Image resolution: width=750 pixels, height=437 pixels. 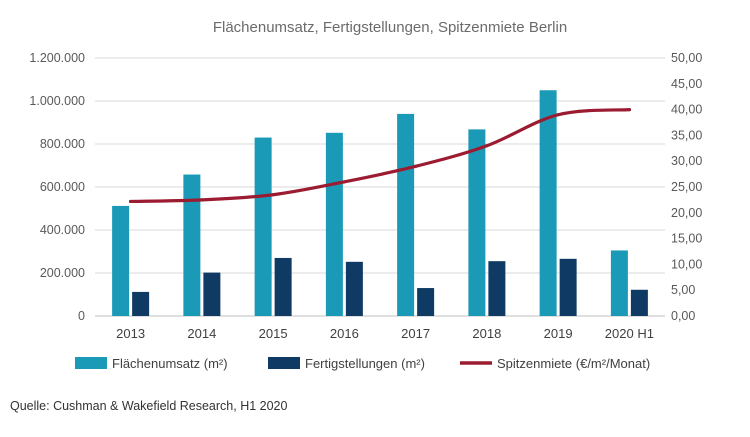 What do you see at coordinates (683, 316) in the screenshot?
I see `right-tick-label: 0,00` at bounding box center [683, 316].